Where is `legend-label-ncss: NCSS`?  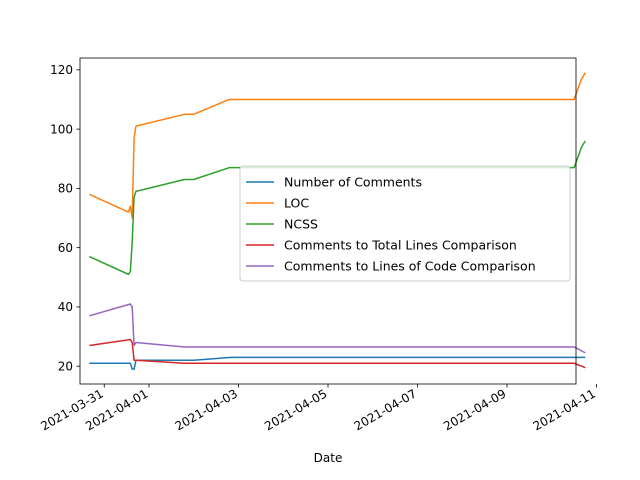 legend-label-ncss: NCSS is located at coordinates (301, 224).